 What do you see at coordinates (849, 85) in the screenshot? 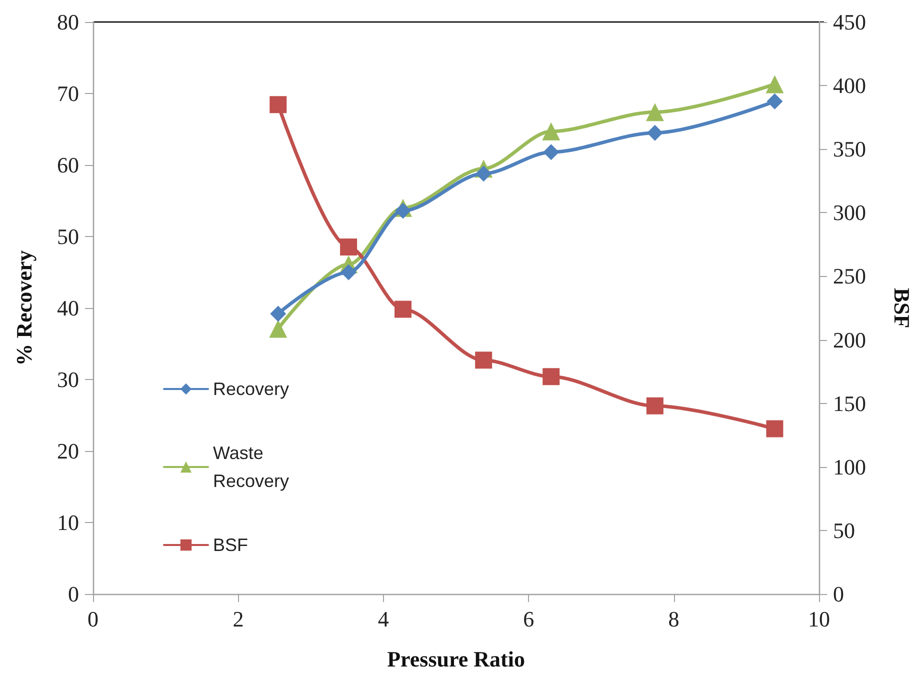
I see `y2-tick-label: 400` at bounding box center [849, 85].